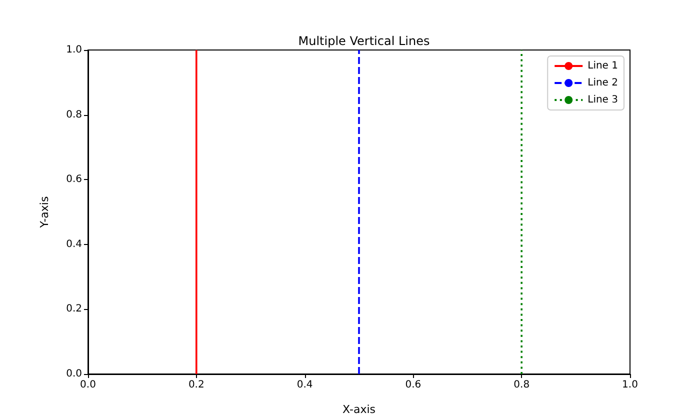  Describe the element at coordinates (359, 409) in the screenshot. I see `x-axis-title: X-axis` at that location.